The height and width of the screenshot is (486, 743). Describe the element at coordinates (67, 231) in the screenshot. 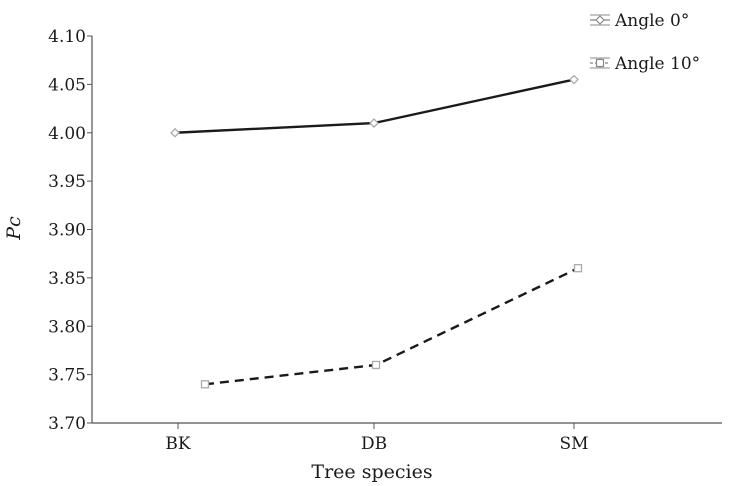

I see `y-tick-label: 3.90` at that location.